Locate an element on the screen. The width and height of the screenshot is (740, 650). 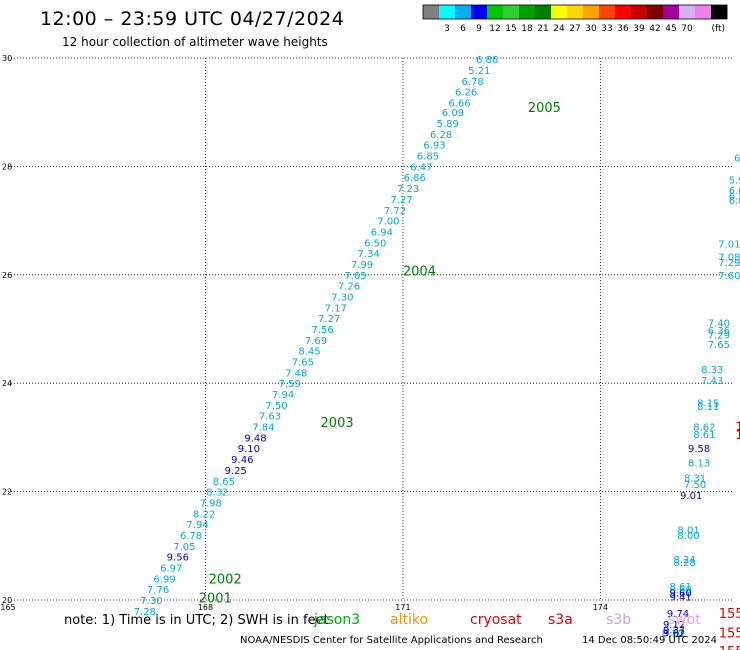
data-point-altika: 9.58 is located at coordinates (699, 449).